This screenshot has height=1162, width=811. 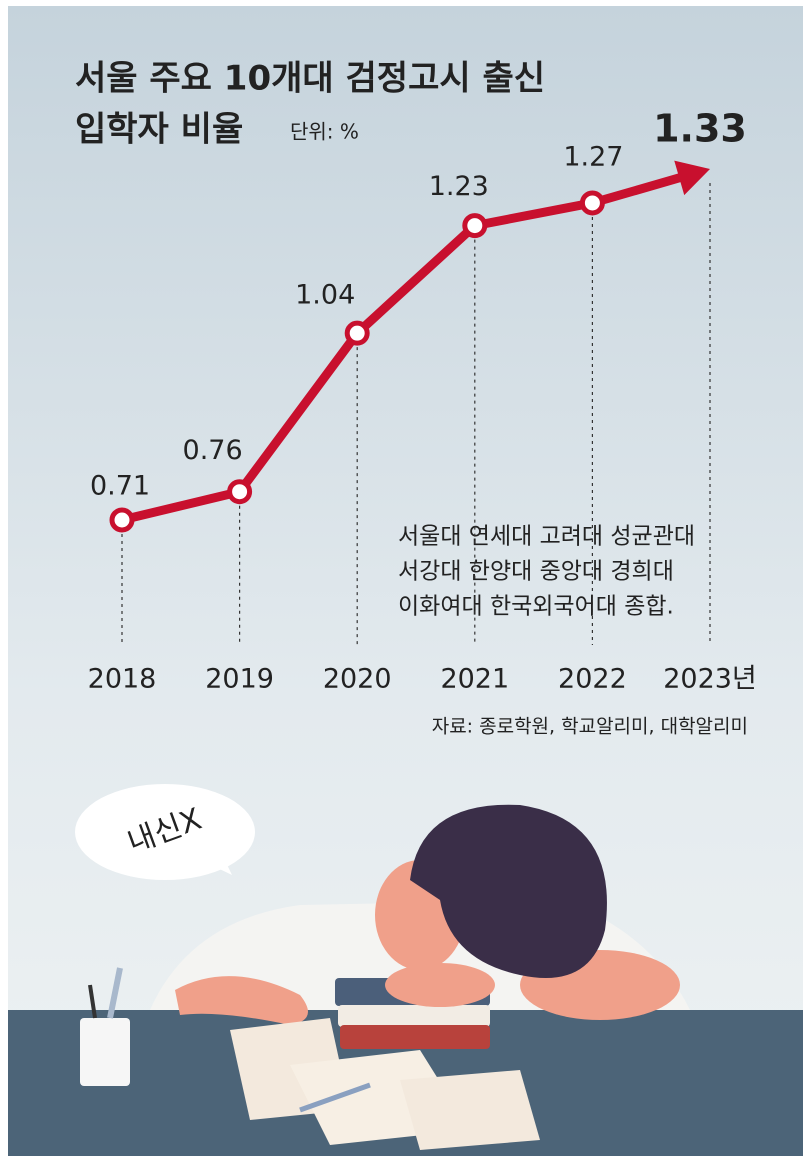 I want to click on title-line: 서울 주요 10개대 검정고시 출신, so click(x=310, y=79).